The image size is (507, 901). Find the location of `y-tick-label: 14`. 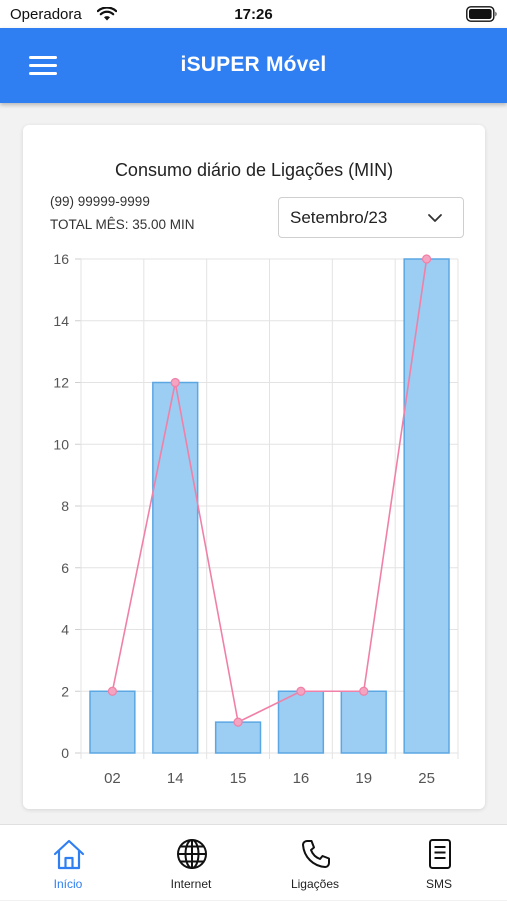

y-tick-label: 14 is located at coordinates (61, 321).